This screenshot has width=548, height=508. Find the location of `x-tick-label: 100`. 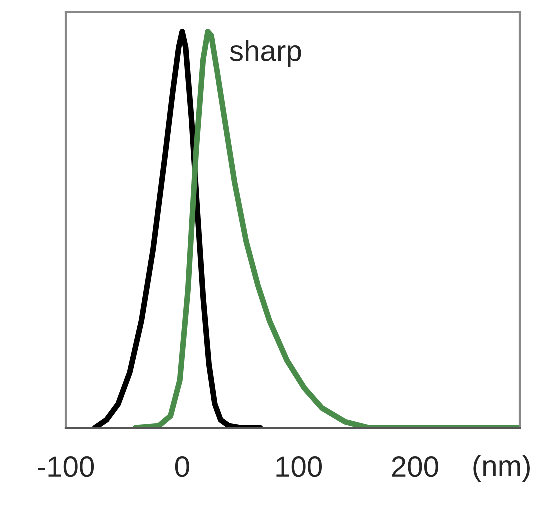

x-tick-label: 100 is located at coordinates (299, 467).